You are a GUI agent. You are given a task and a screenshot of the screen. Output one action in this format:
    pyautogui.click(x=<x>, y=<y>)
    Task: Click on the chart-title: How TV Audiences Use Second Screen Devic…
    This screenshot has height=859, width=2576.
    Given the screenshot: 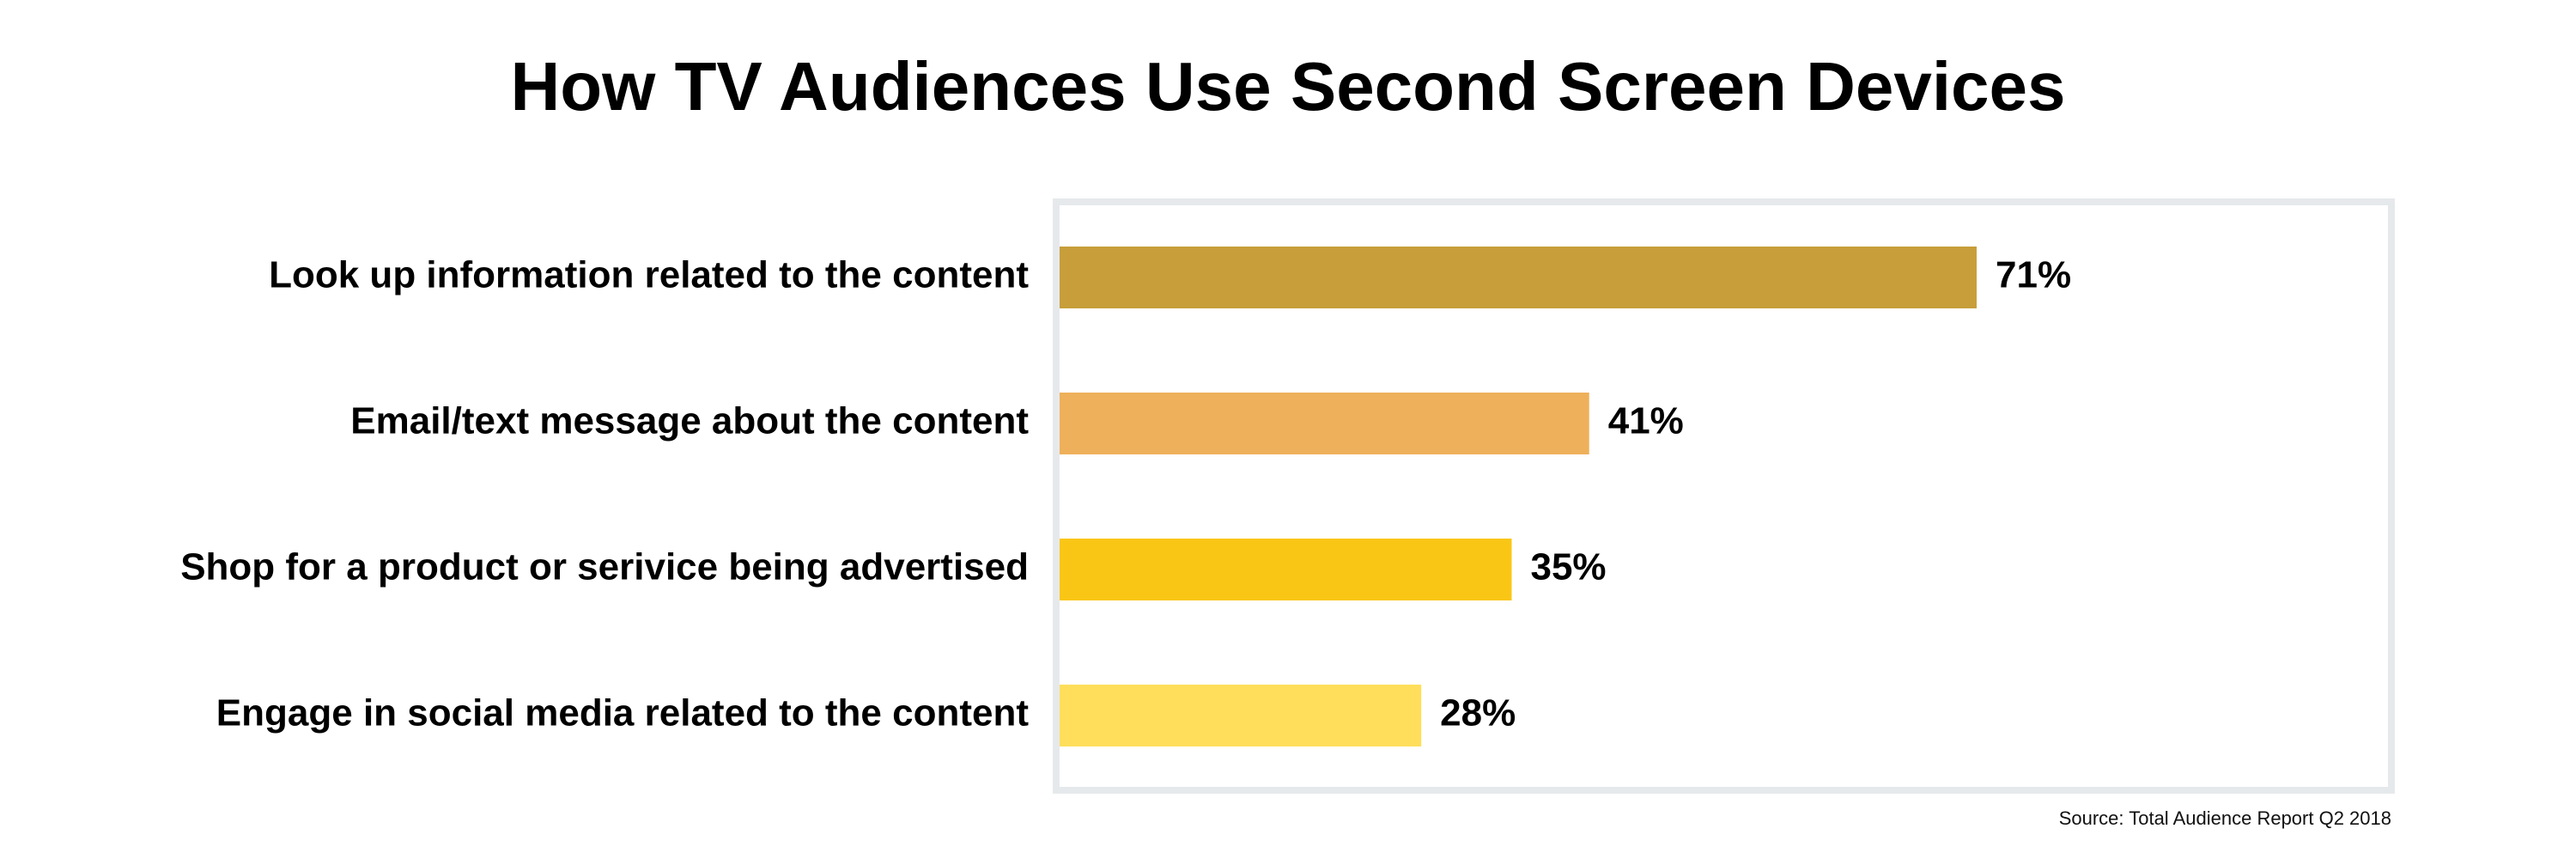 What is the action you would take?
    pyautogui.click(x=1287, y=86)
    